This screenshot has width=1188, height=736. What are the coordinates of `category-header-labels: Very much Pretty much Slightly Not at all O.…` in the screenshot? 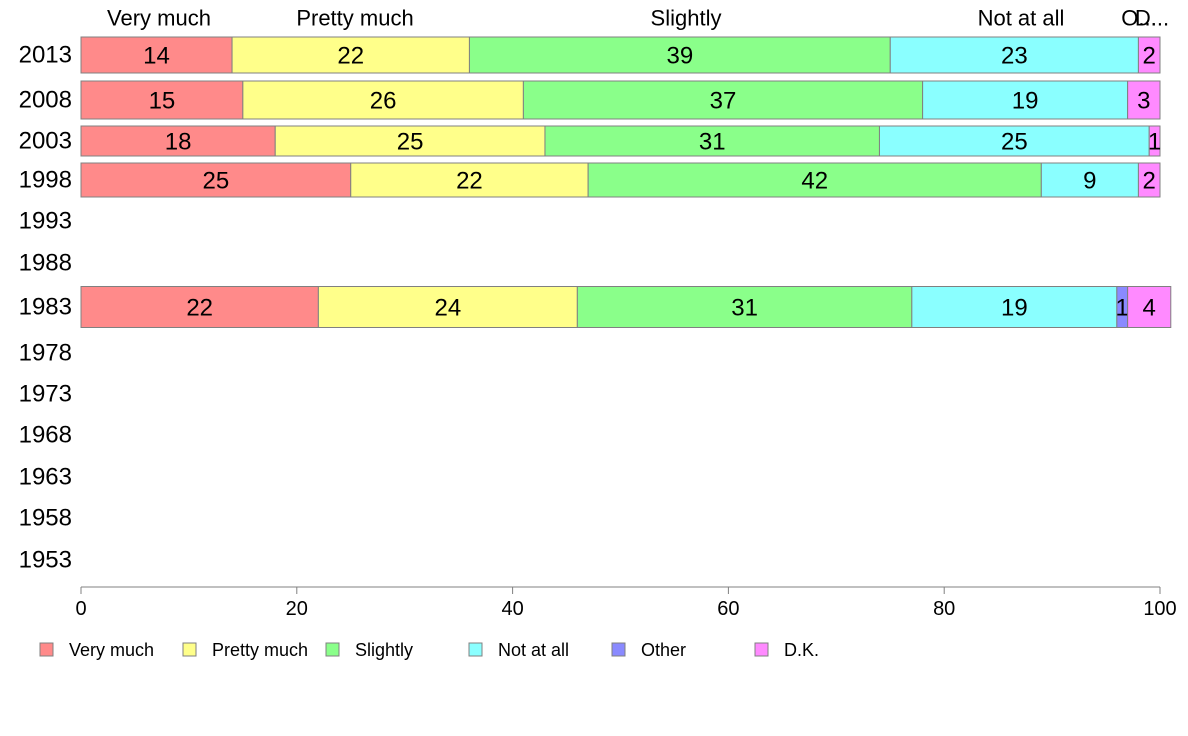 It's located at (638, 18).